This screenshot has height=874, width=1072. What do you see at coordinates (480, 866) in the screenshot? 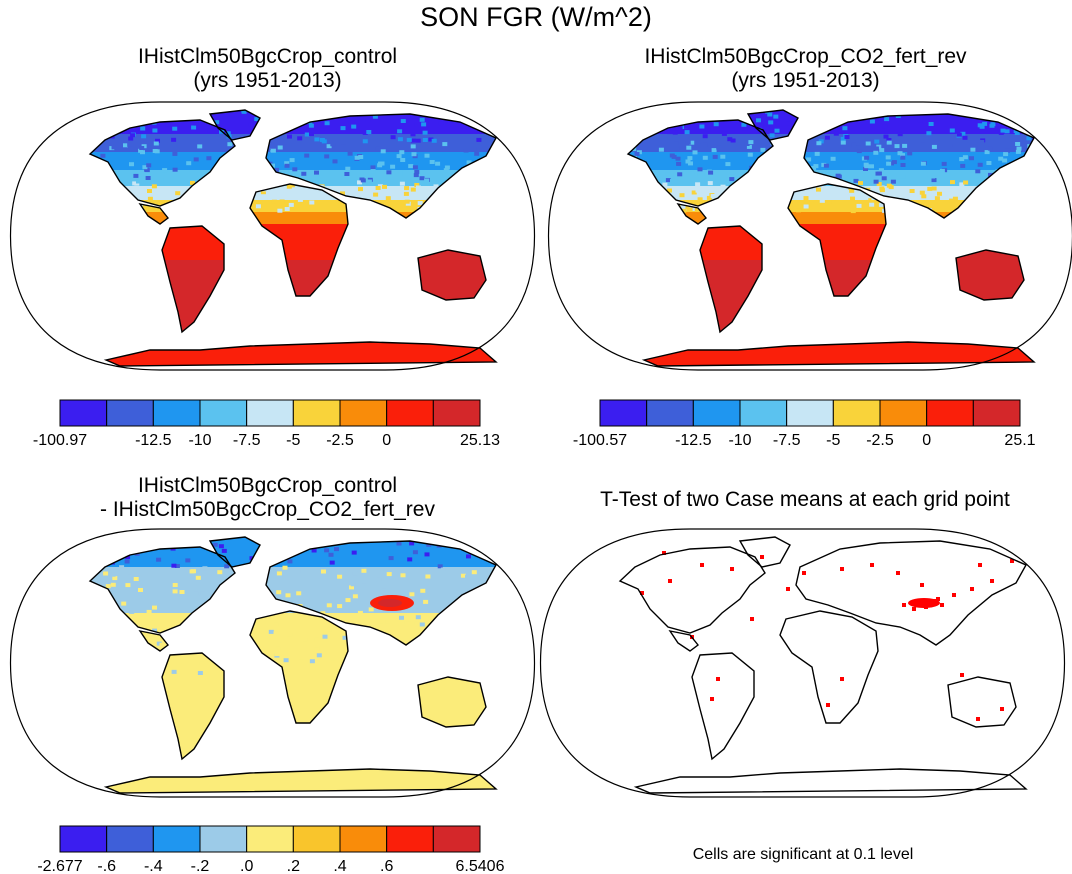
I see `colorbar-tick-label: 6.5406` at bounding box center [480, 866].